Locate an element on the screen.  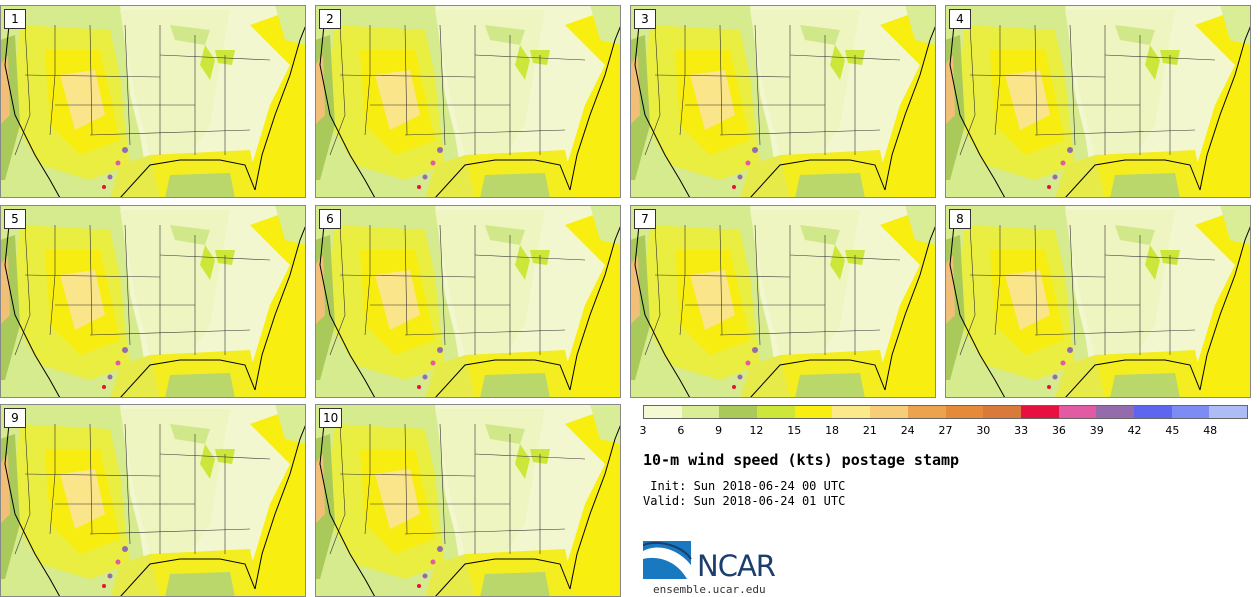
member-label: 8 is located at coordinates (960, 219).